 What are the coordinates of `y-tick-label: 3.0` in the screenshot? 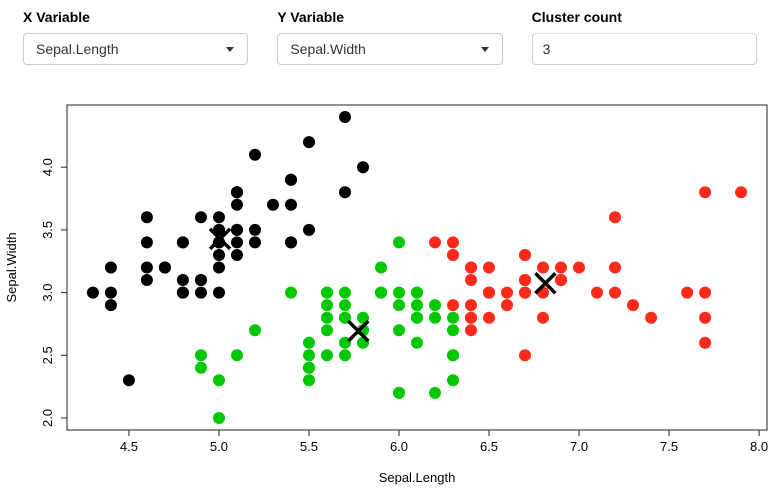 It's located at (47, 293).